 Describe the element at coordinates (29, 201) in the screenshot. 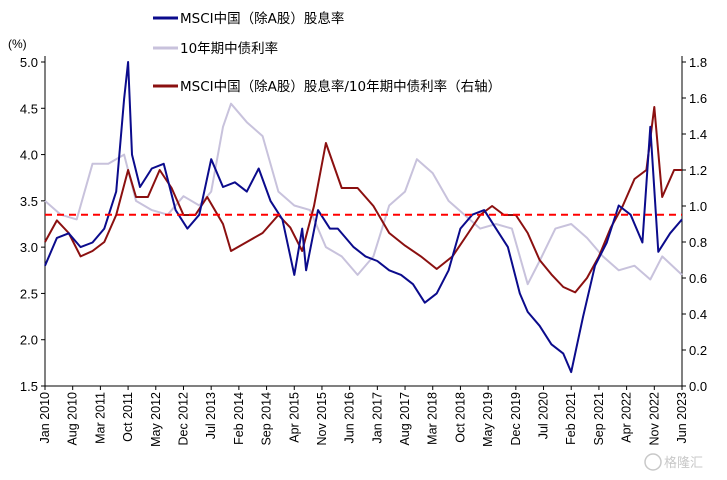

I see `left-tick-label: 3.5` at that location.